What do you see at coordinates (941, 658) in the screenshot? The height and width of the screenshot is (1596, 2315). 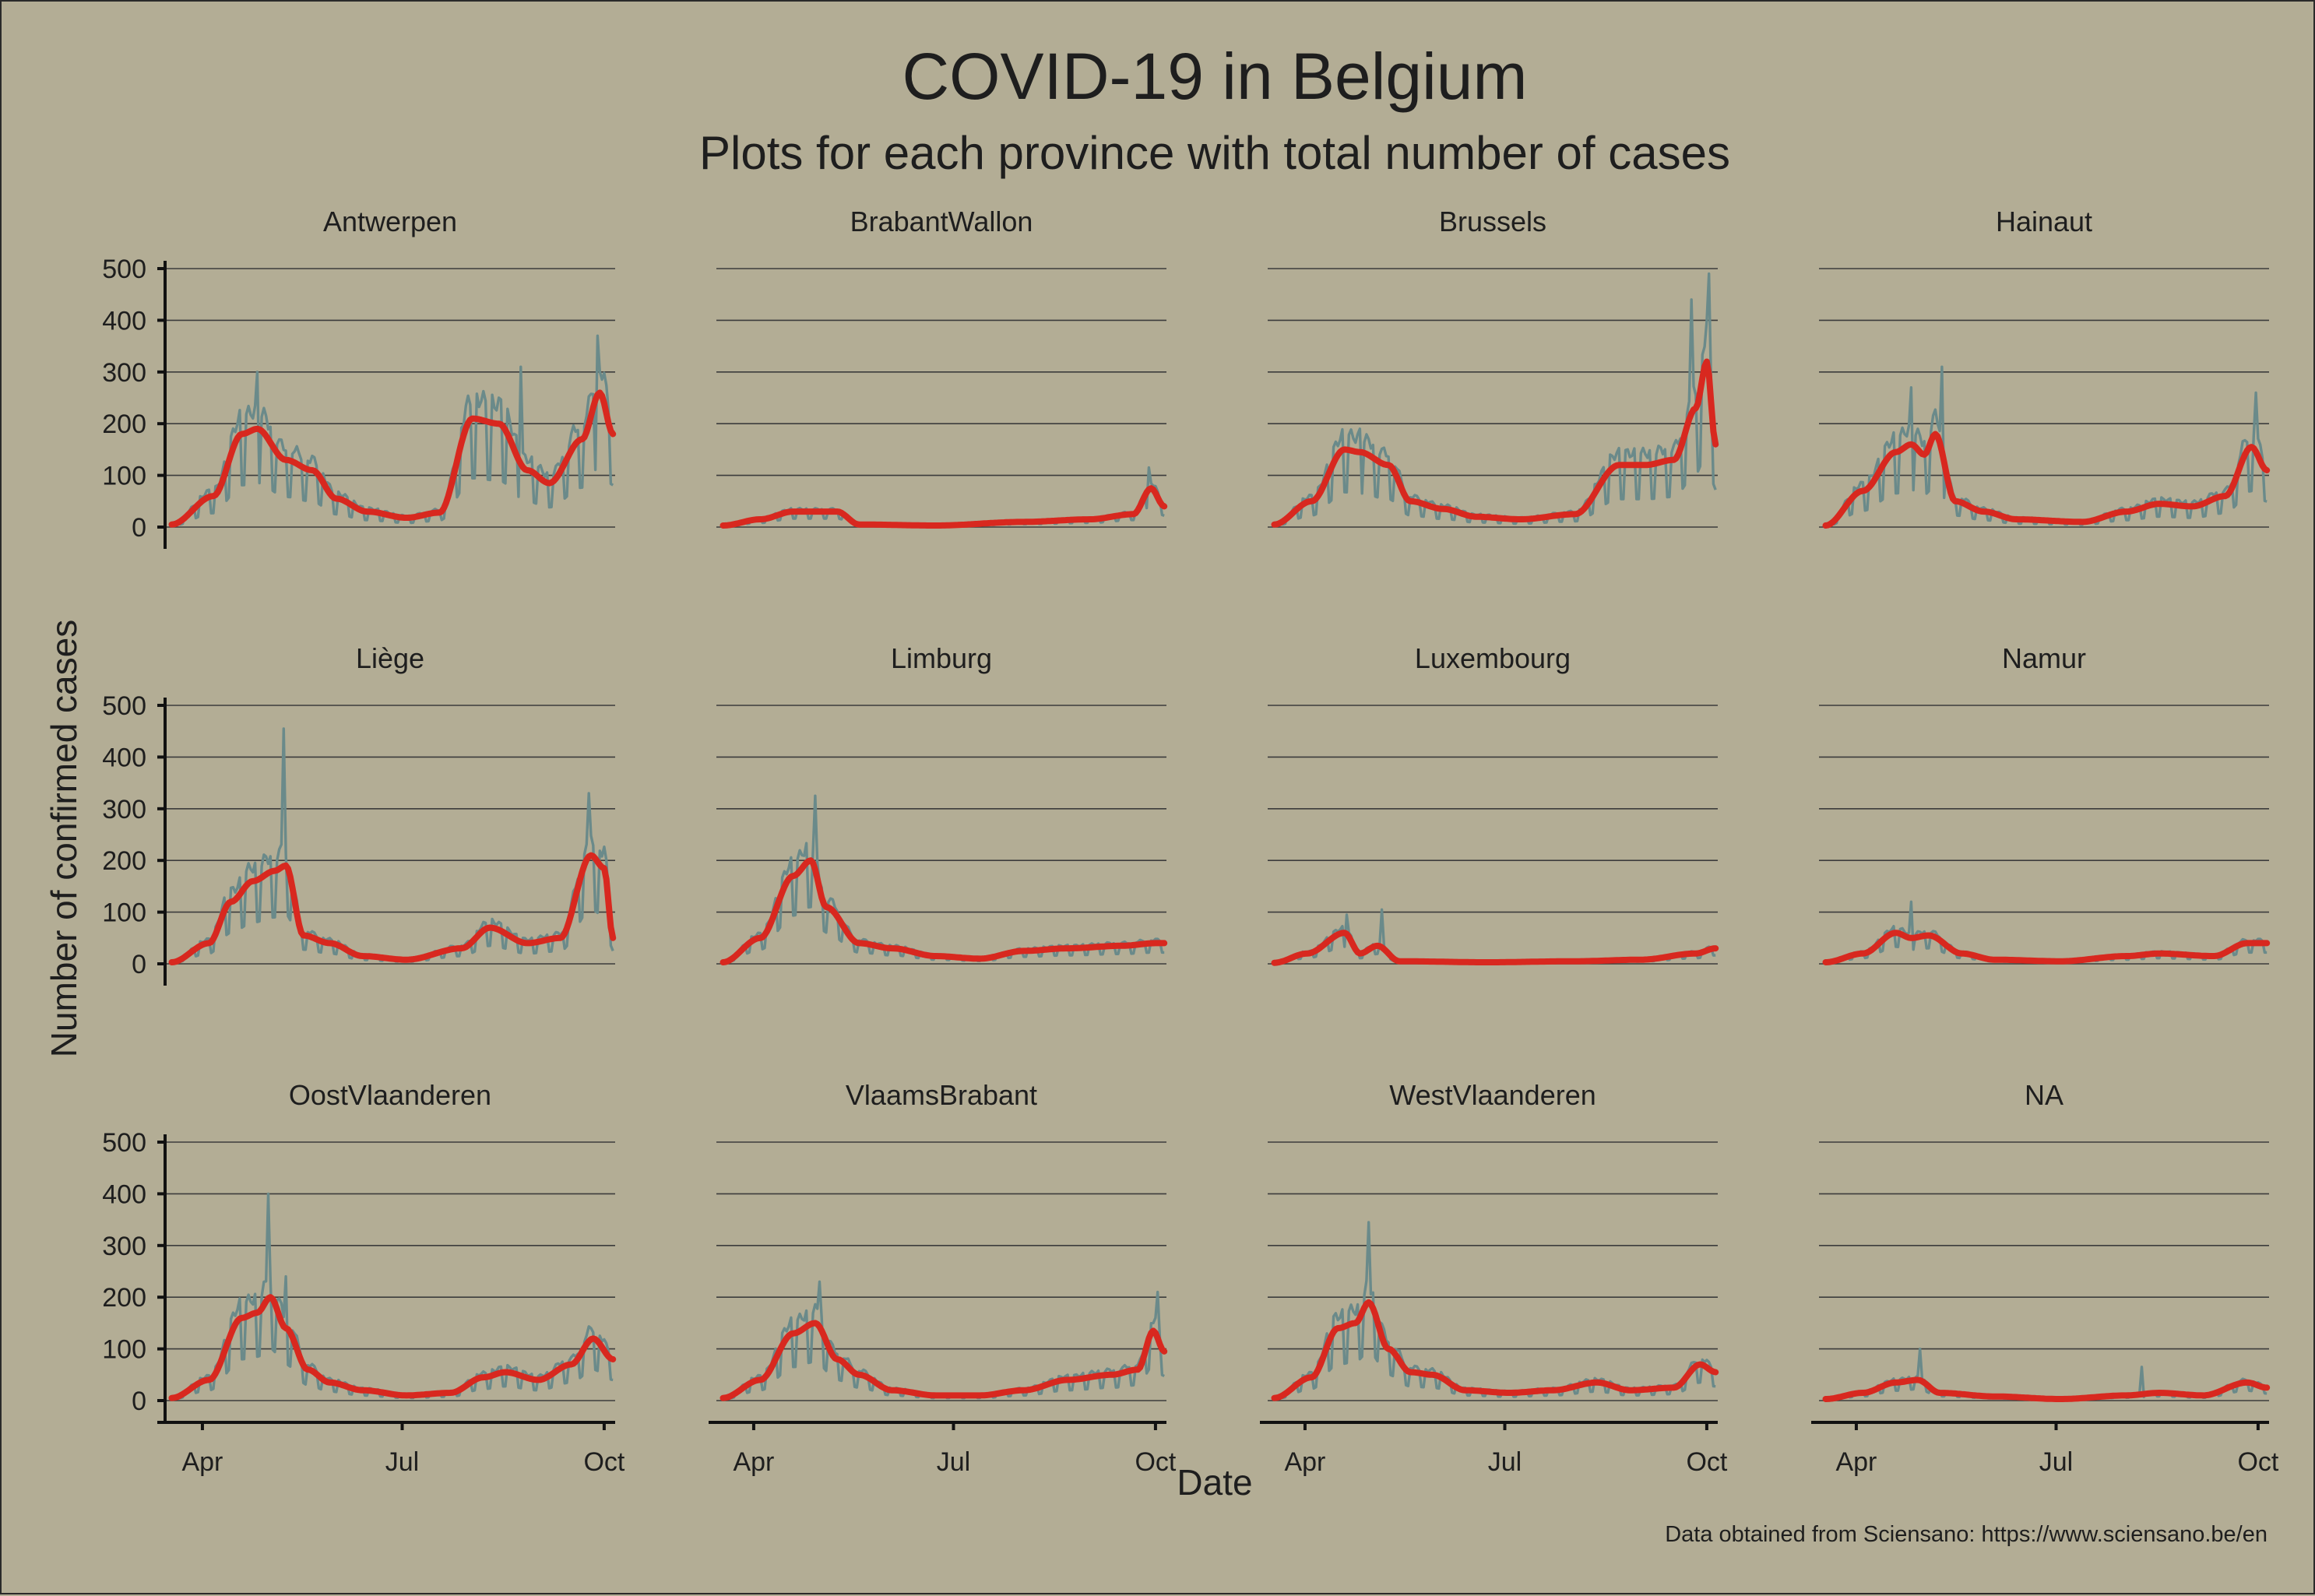 I see `facet-title: Limburg` at bounding box center [941, 658].